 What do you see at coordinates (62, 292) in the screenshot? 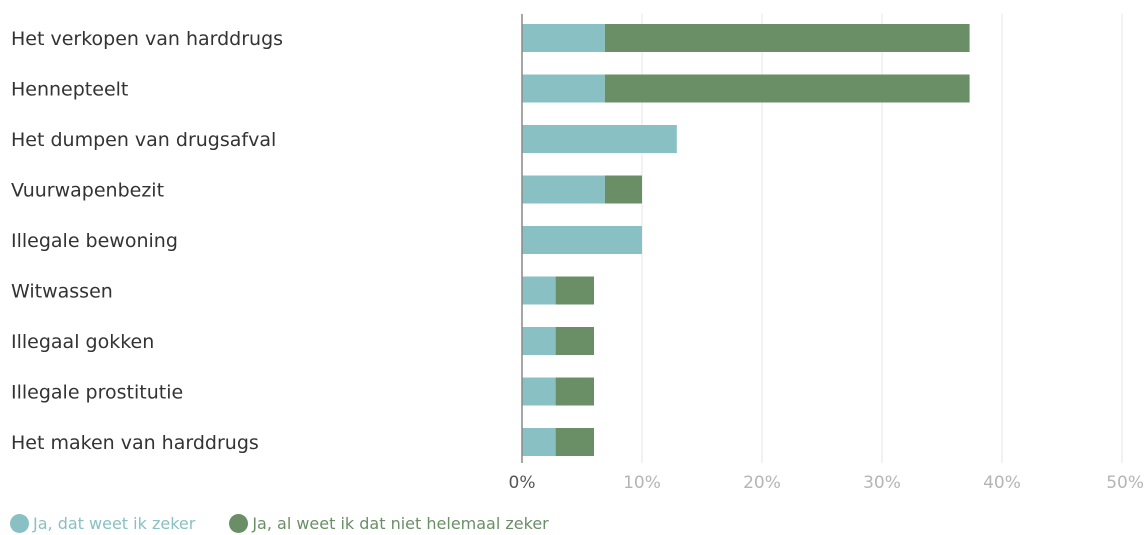
I see `category-label: Witwassen` at bounding box center [62, 292].